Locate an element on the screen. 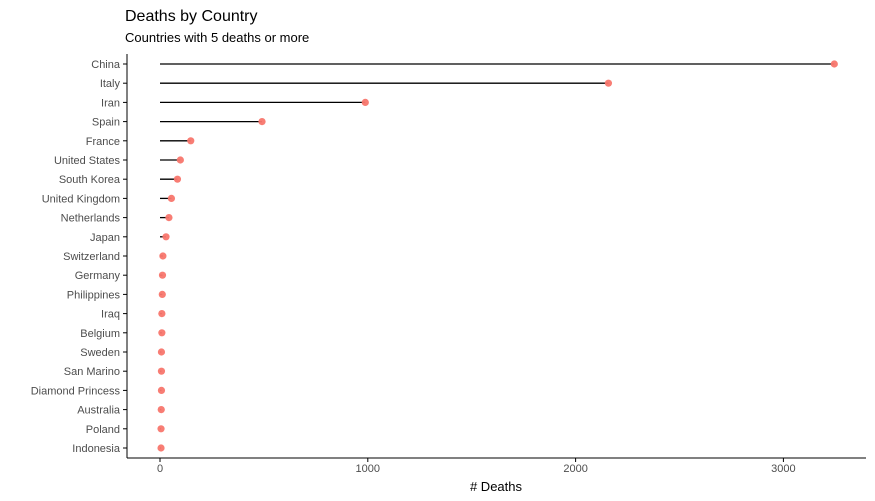 This screenshot has height=501, width=875. chart-title: Deaths by Country is located at coordinates (191, 16).